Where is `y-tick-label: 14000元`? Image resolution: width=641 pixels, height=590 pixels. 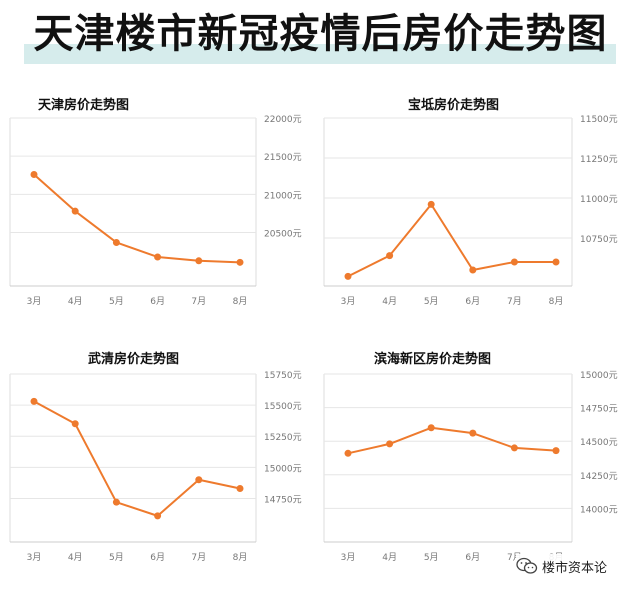 y-tick-label: 14000元 is located at coordinates (599, 510).